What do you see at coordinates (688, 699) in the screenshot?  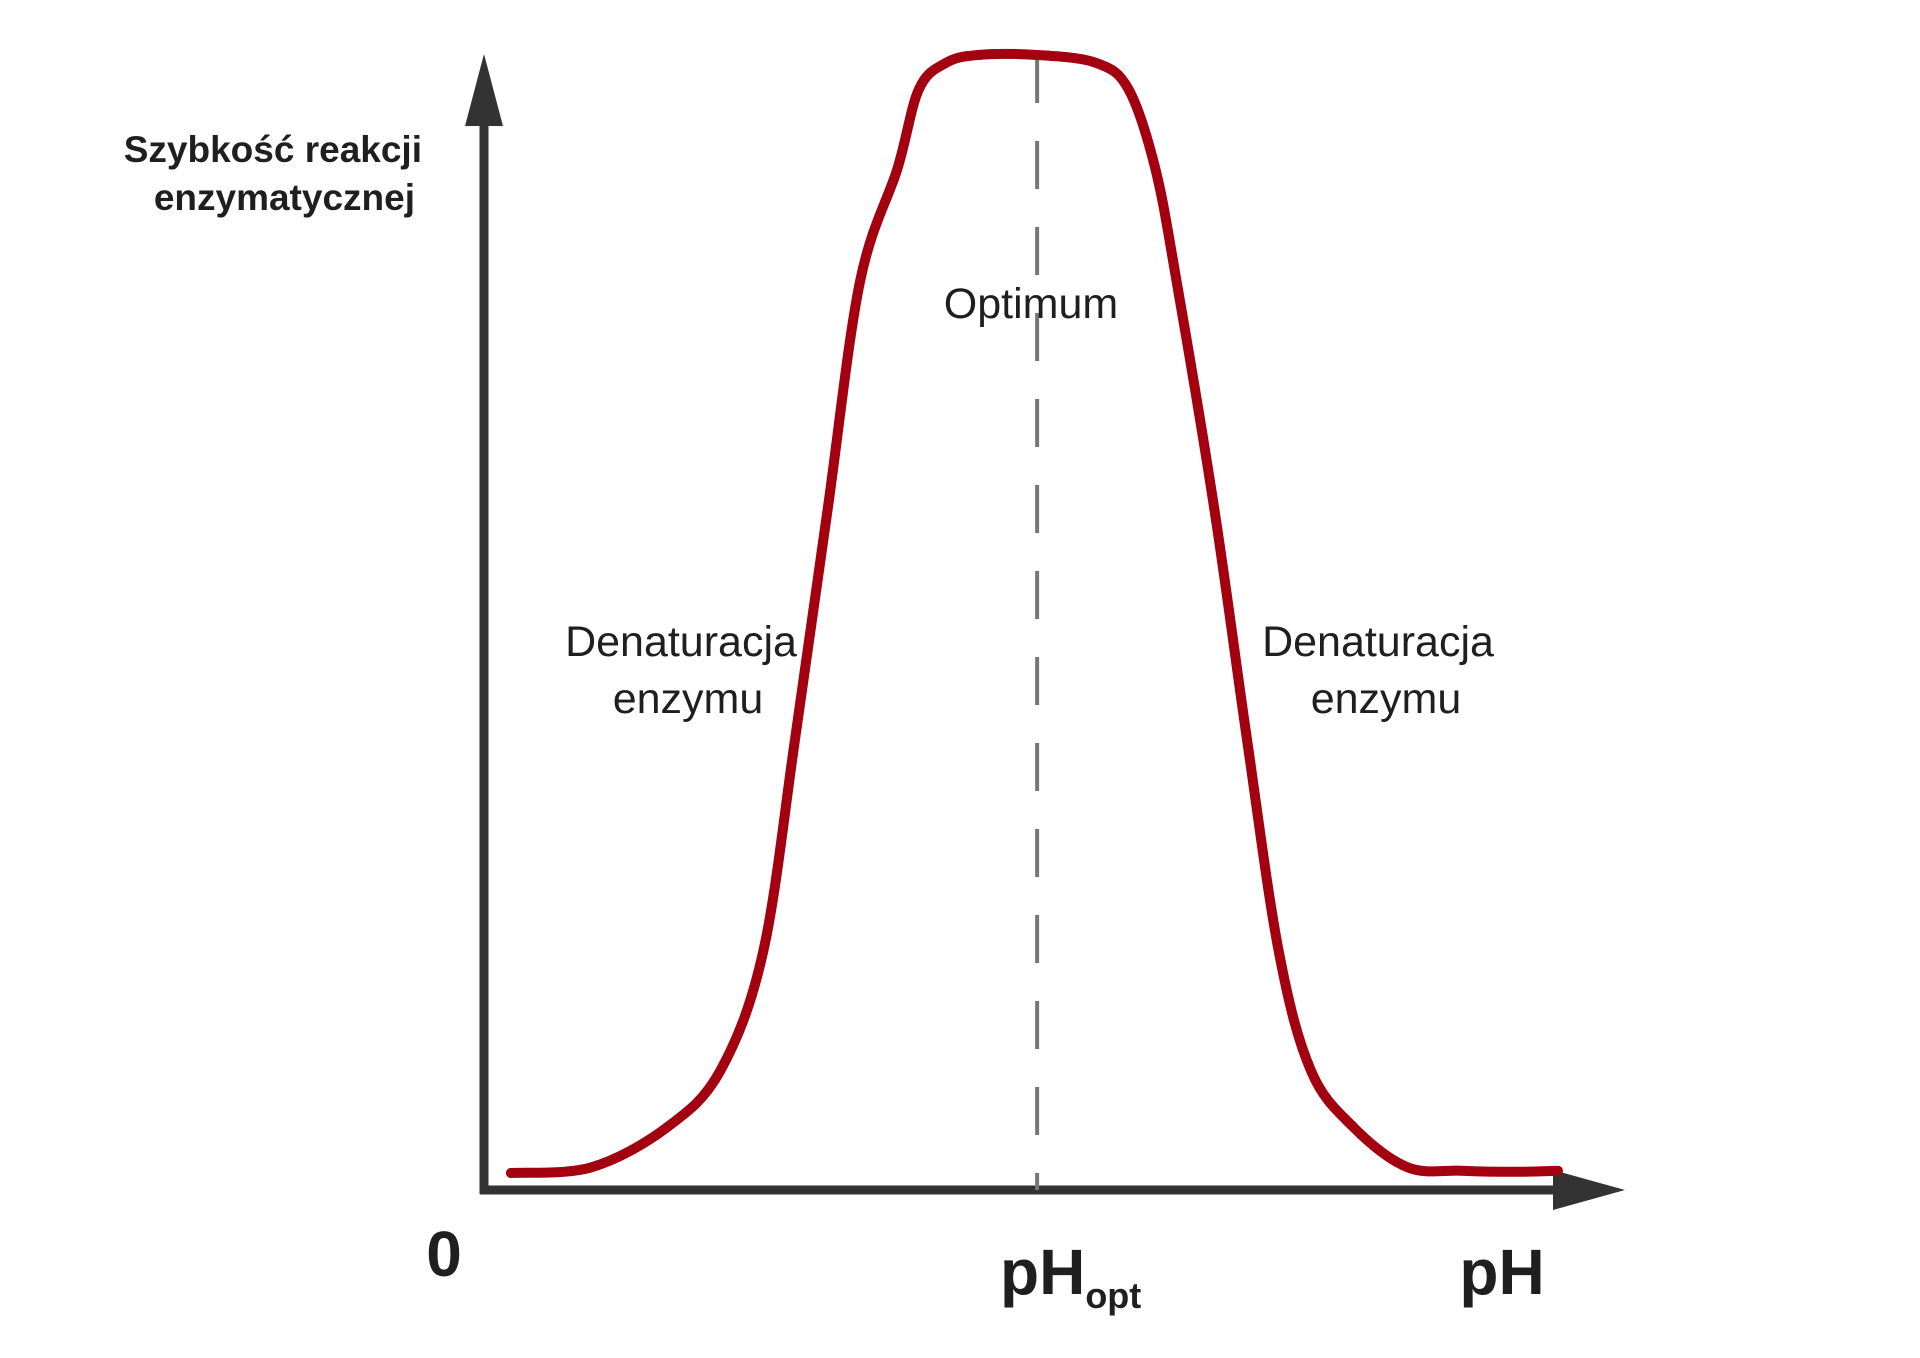 I see `left-region-label-line-2: enzymu` at bounding box center [688, 699].